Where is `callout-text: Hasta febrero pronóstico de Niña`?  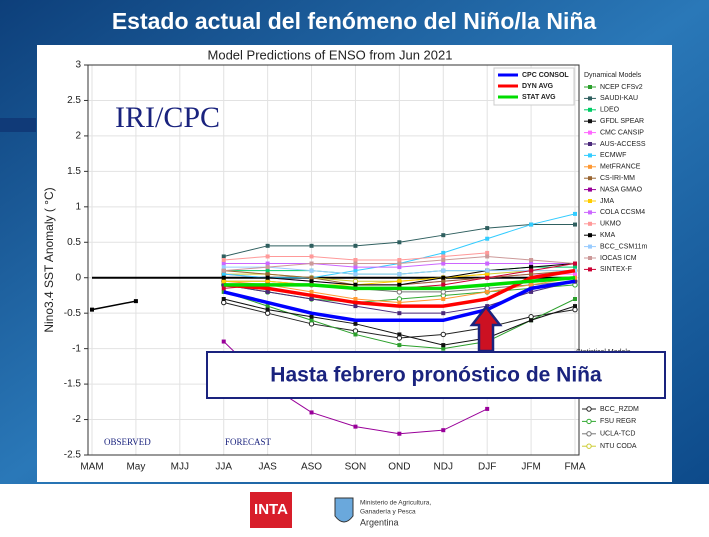
callout-text: Hasta febrero pronóstico de Niña is located at coordinates (436, 375).